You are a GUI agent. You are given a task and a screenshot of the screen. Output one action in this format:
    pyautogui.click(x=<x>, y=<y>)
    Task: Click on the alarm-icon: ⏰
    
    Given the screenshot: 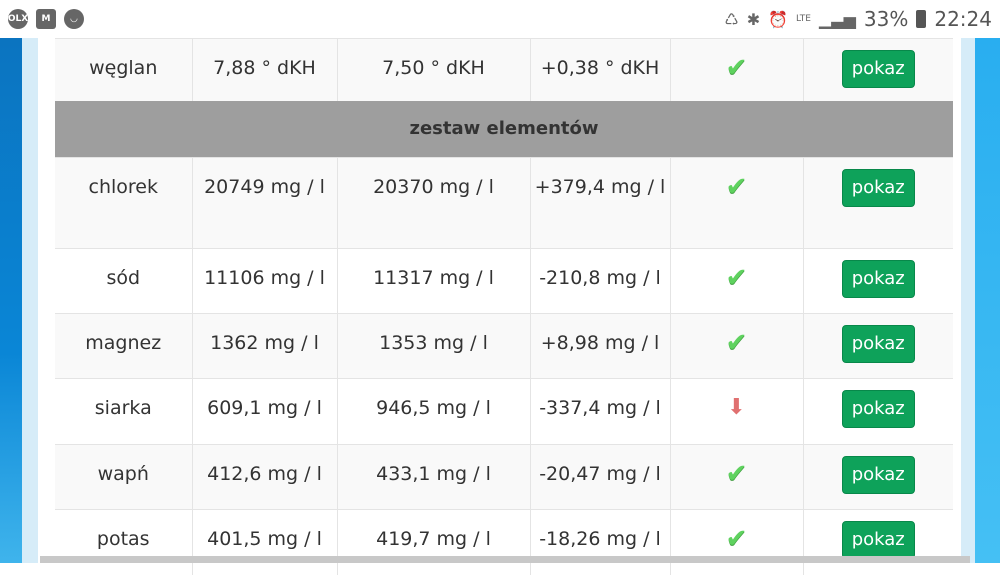 What is the action you would take?
    pyautogui.click(x=778, y=19)
    